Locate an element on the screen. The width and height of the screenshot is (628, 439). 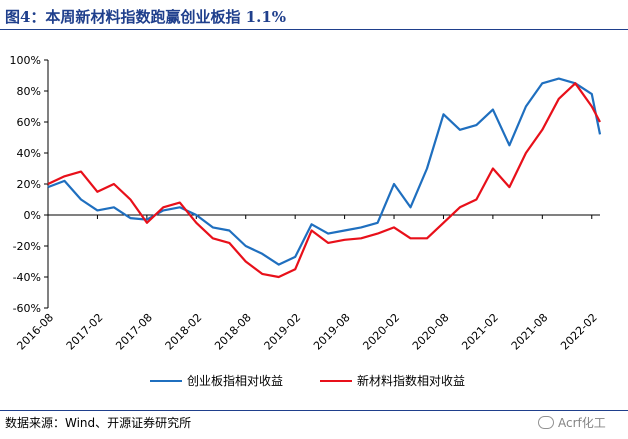
legend-item-chinext: 创业板指相对收益 is located at coordinates (216, 380).